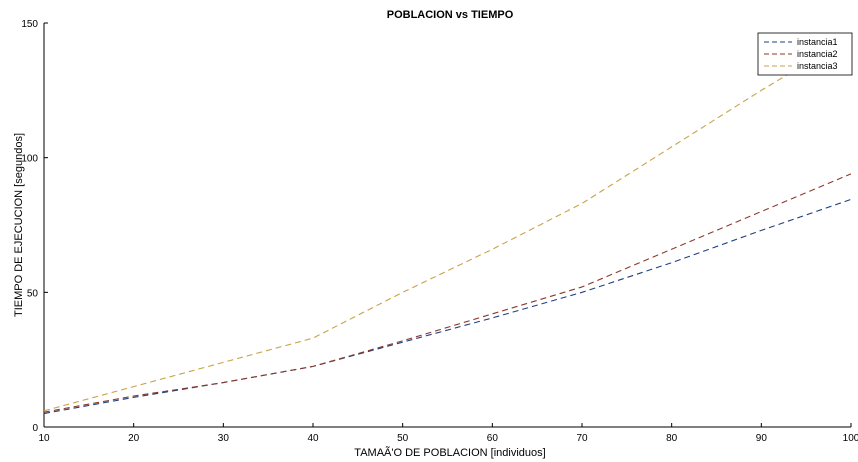  What do you see at coordinates (448, 433) in the screenshot?
I see `x-ticks: 10 20 30 40 50 60 70 80 90 100` at bounding box center [448, 433].